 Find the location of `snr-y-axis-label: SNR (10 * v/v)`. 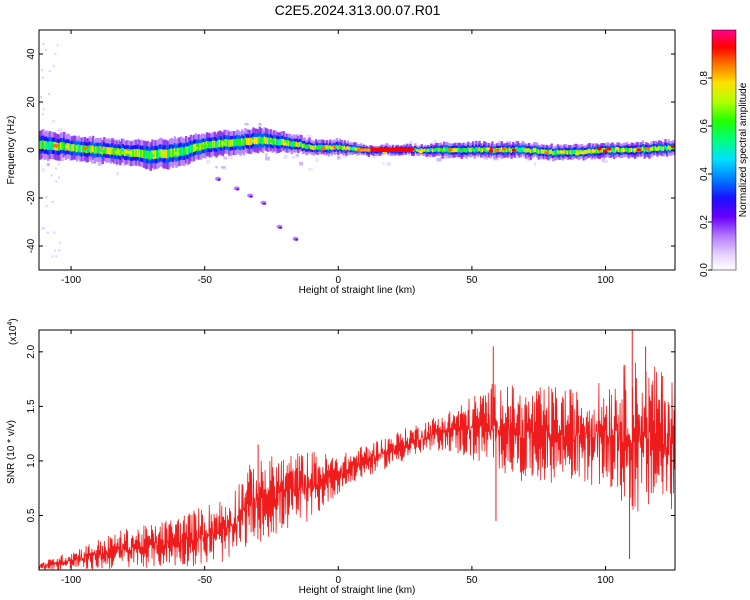

snr-y-axis-label: SNR (10 * v/v) is located at coordinates (11, 452).